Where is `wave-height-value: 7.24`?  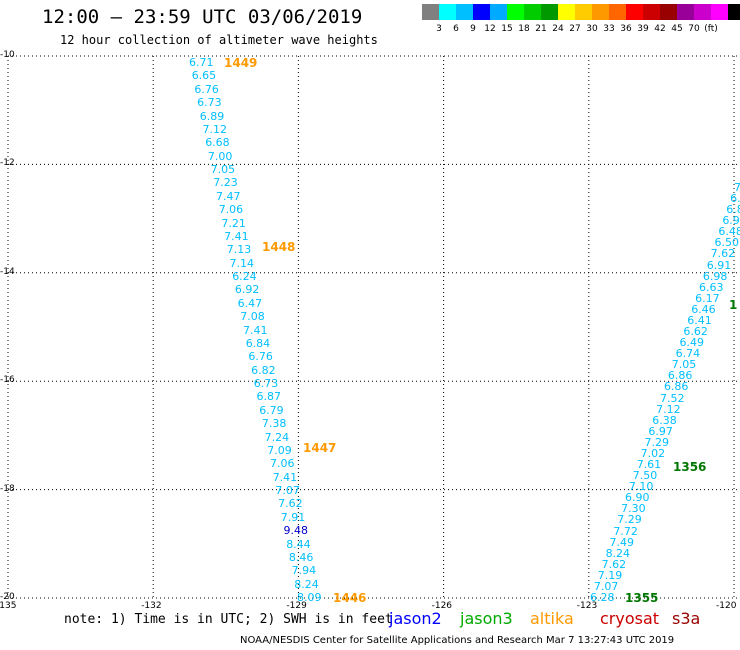
wave-height-value: 7.24 is located at coordinates (277, 437).